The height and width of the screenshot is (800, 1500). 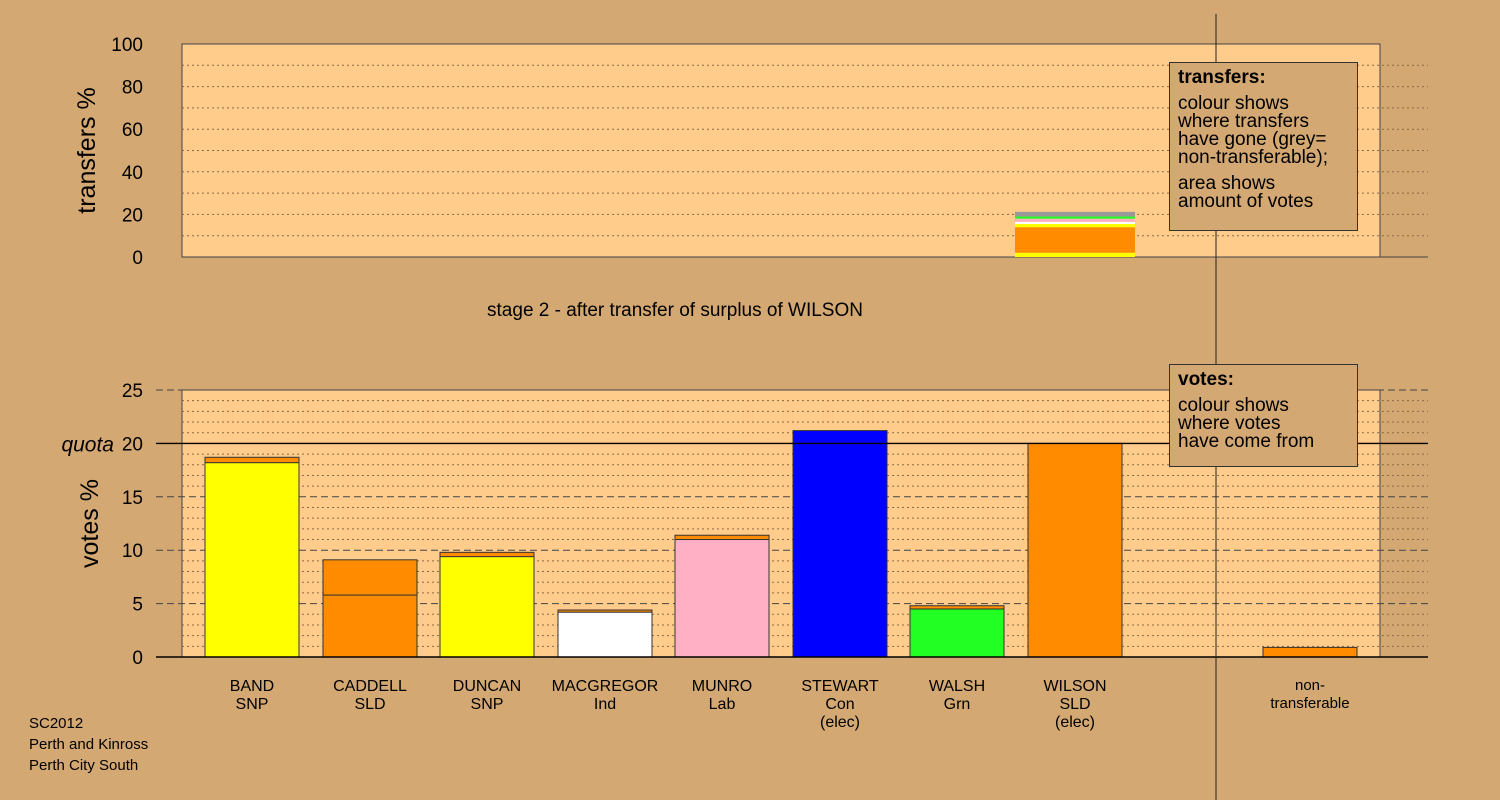 What do you see at coordinates (957, 704) in the screenshot?
I see `candidate-party-label: Grn` at bounding box center [957, 704].